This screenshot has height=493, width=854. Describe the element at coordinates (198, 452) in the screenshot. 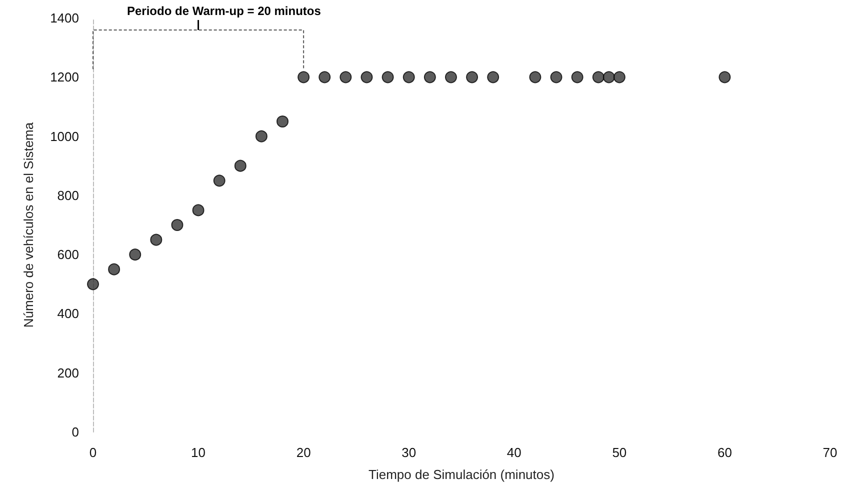

I see `x-tick-label: 10` at that location.